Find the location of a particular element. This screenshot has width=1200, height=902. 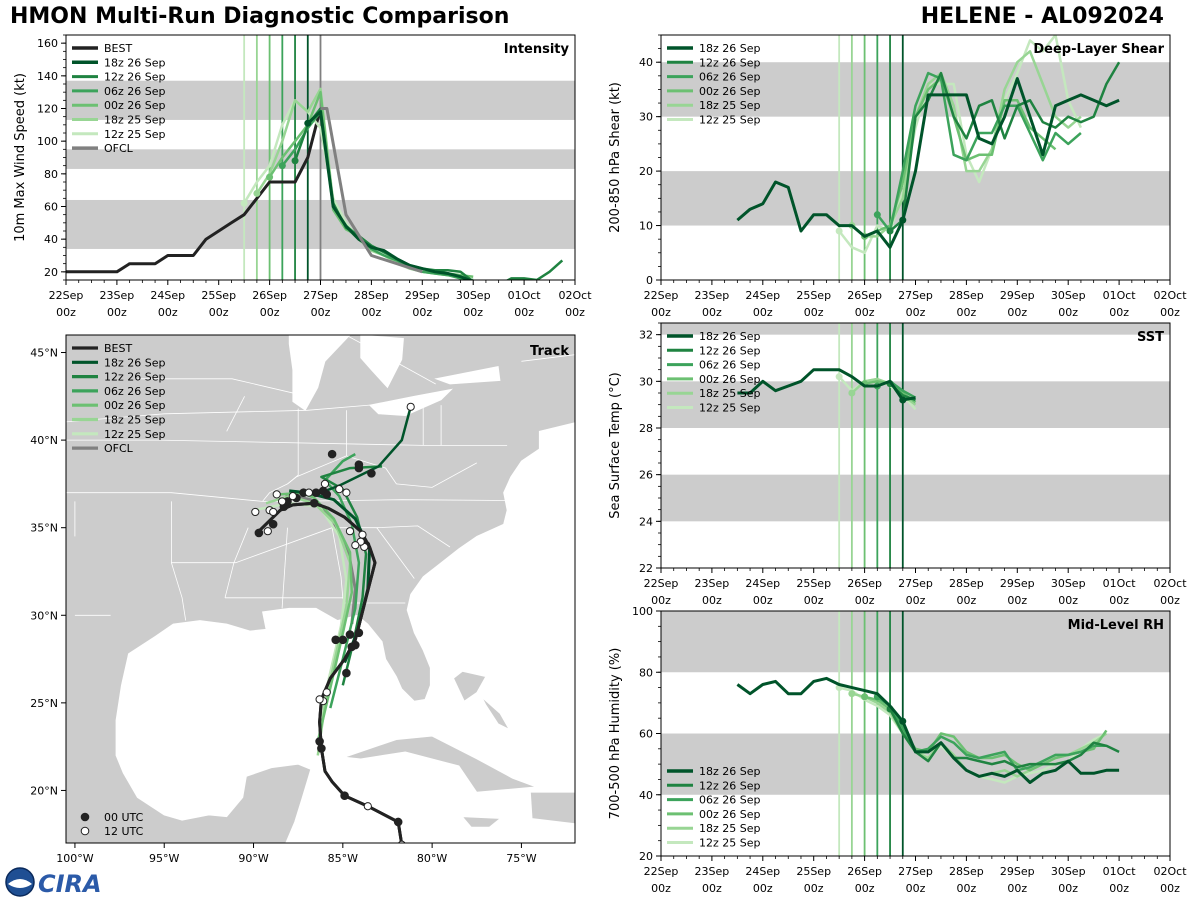

sst-xtick-label: 25Sep is located at coordinates (813, 583).